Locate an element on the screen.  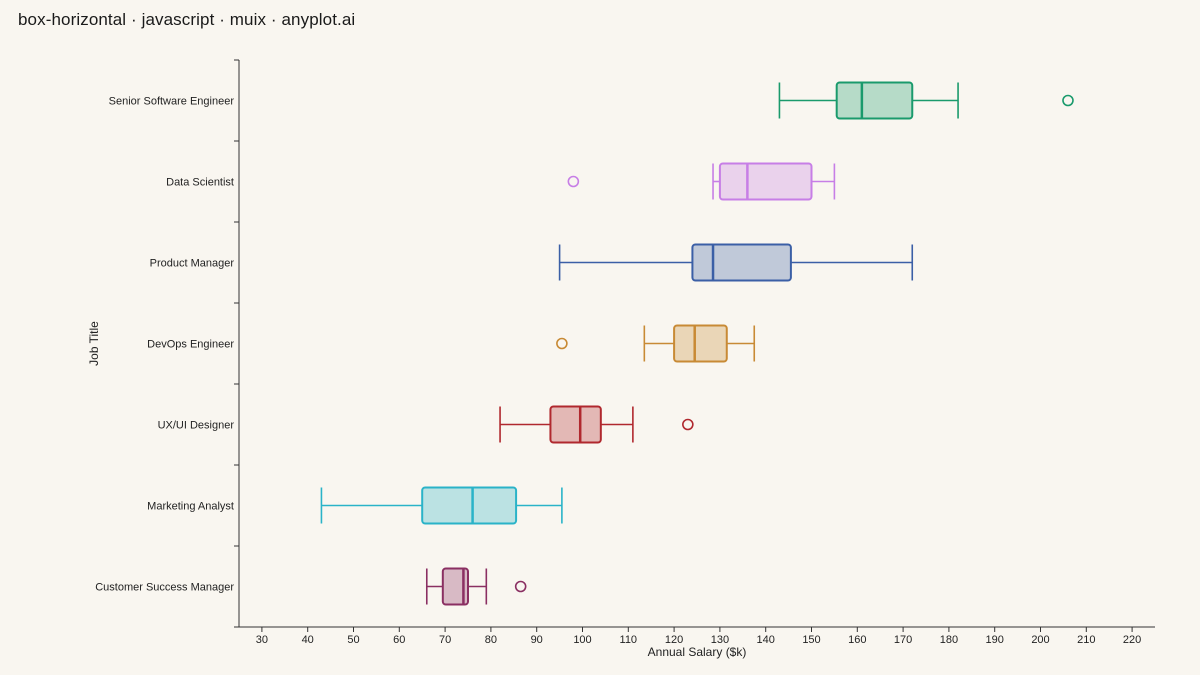
x-tick-label: 180 is located at coordinates (949, 640).